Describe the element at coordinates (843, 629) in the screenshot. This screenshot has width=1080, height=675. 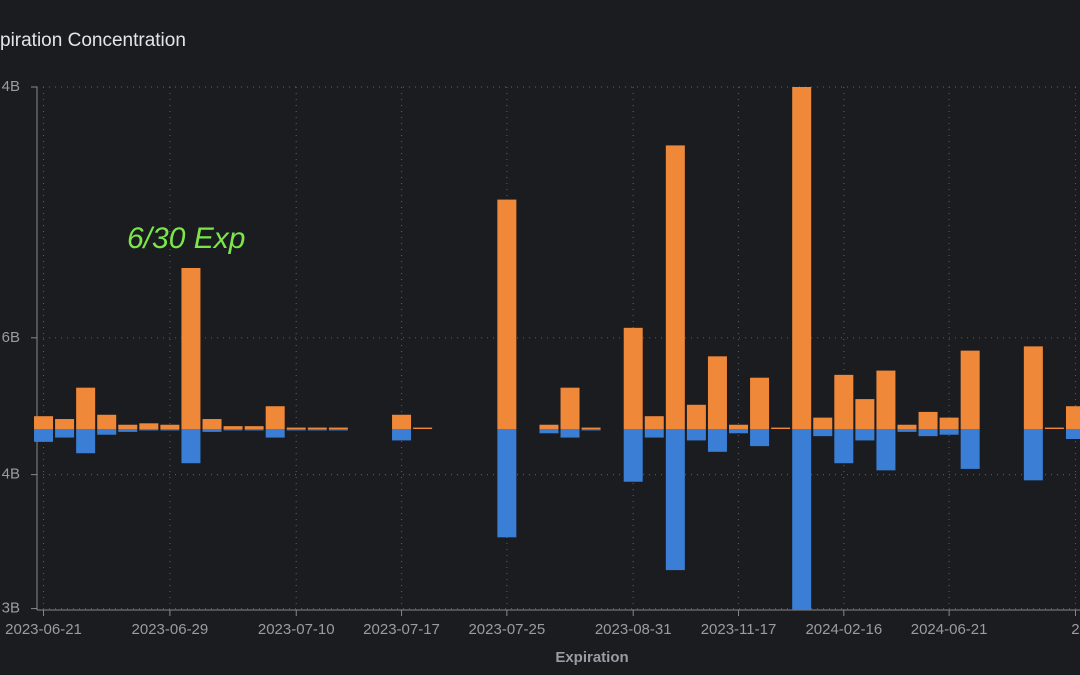
I see `x-tick-label: 2024-02-16` at that location.